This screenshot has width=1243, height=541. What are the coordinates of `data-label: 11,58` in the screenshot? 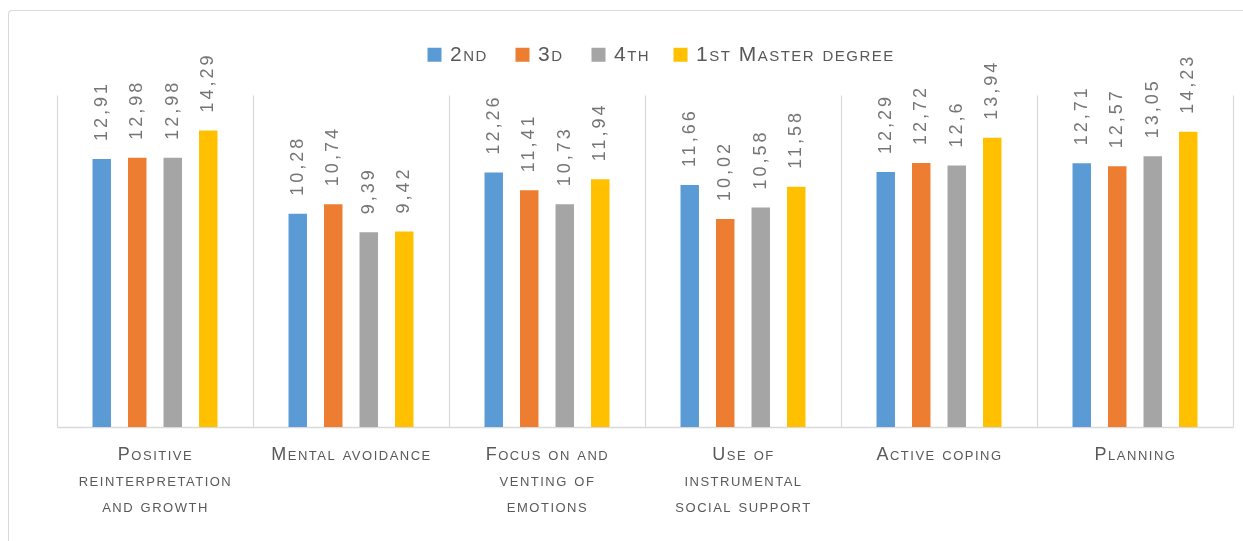 It's located at (795, 139).